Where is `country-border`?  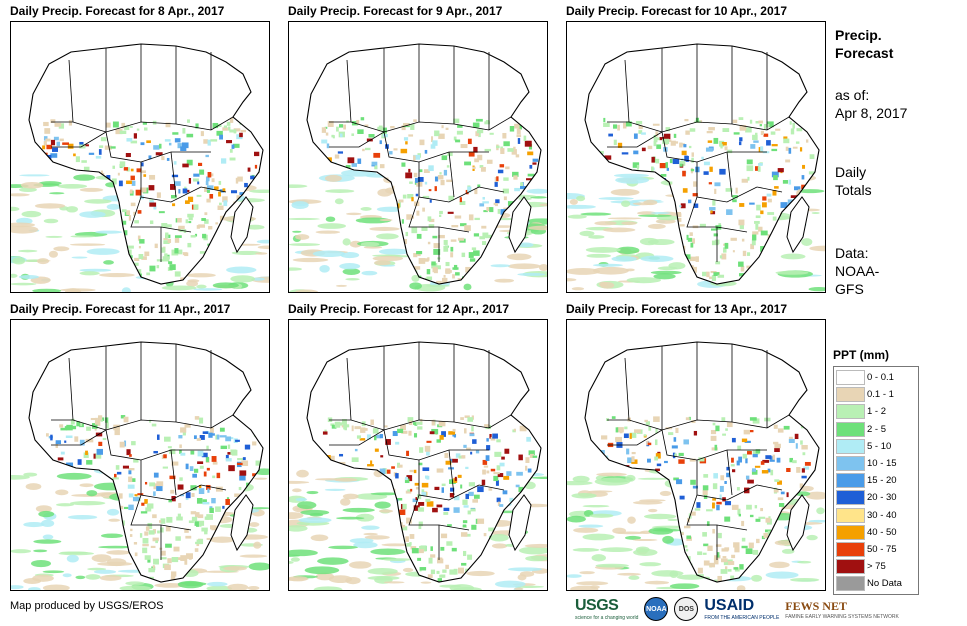
country-border is located at coordinates (491, 487).